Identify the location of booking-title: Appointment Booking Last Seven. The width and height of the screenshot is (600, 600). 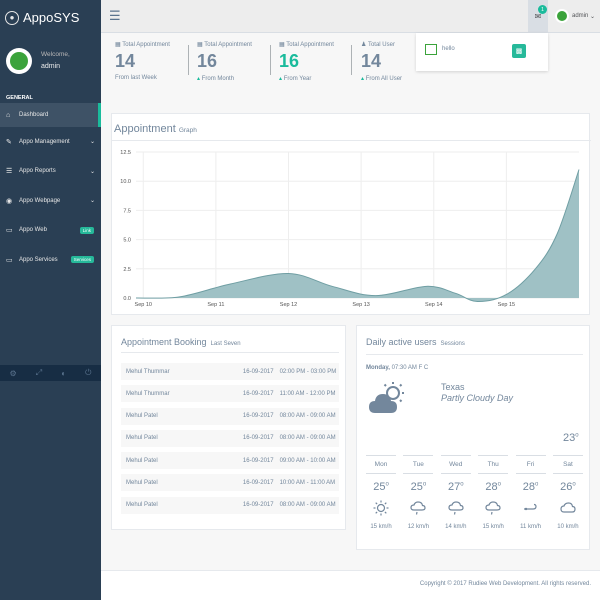
(181, 342).